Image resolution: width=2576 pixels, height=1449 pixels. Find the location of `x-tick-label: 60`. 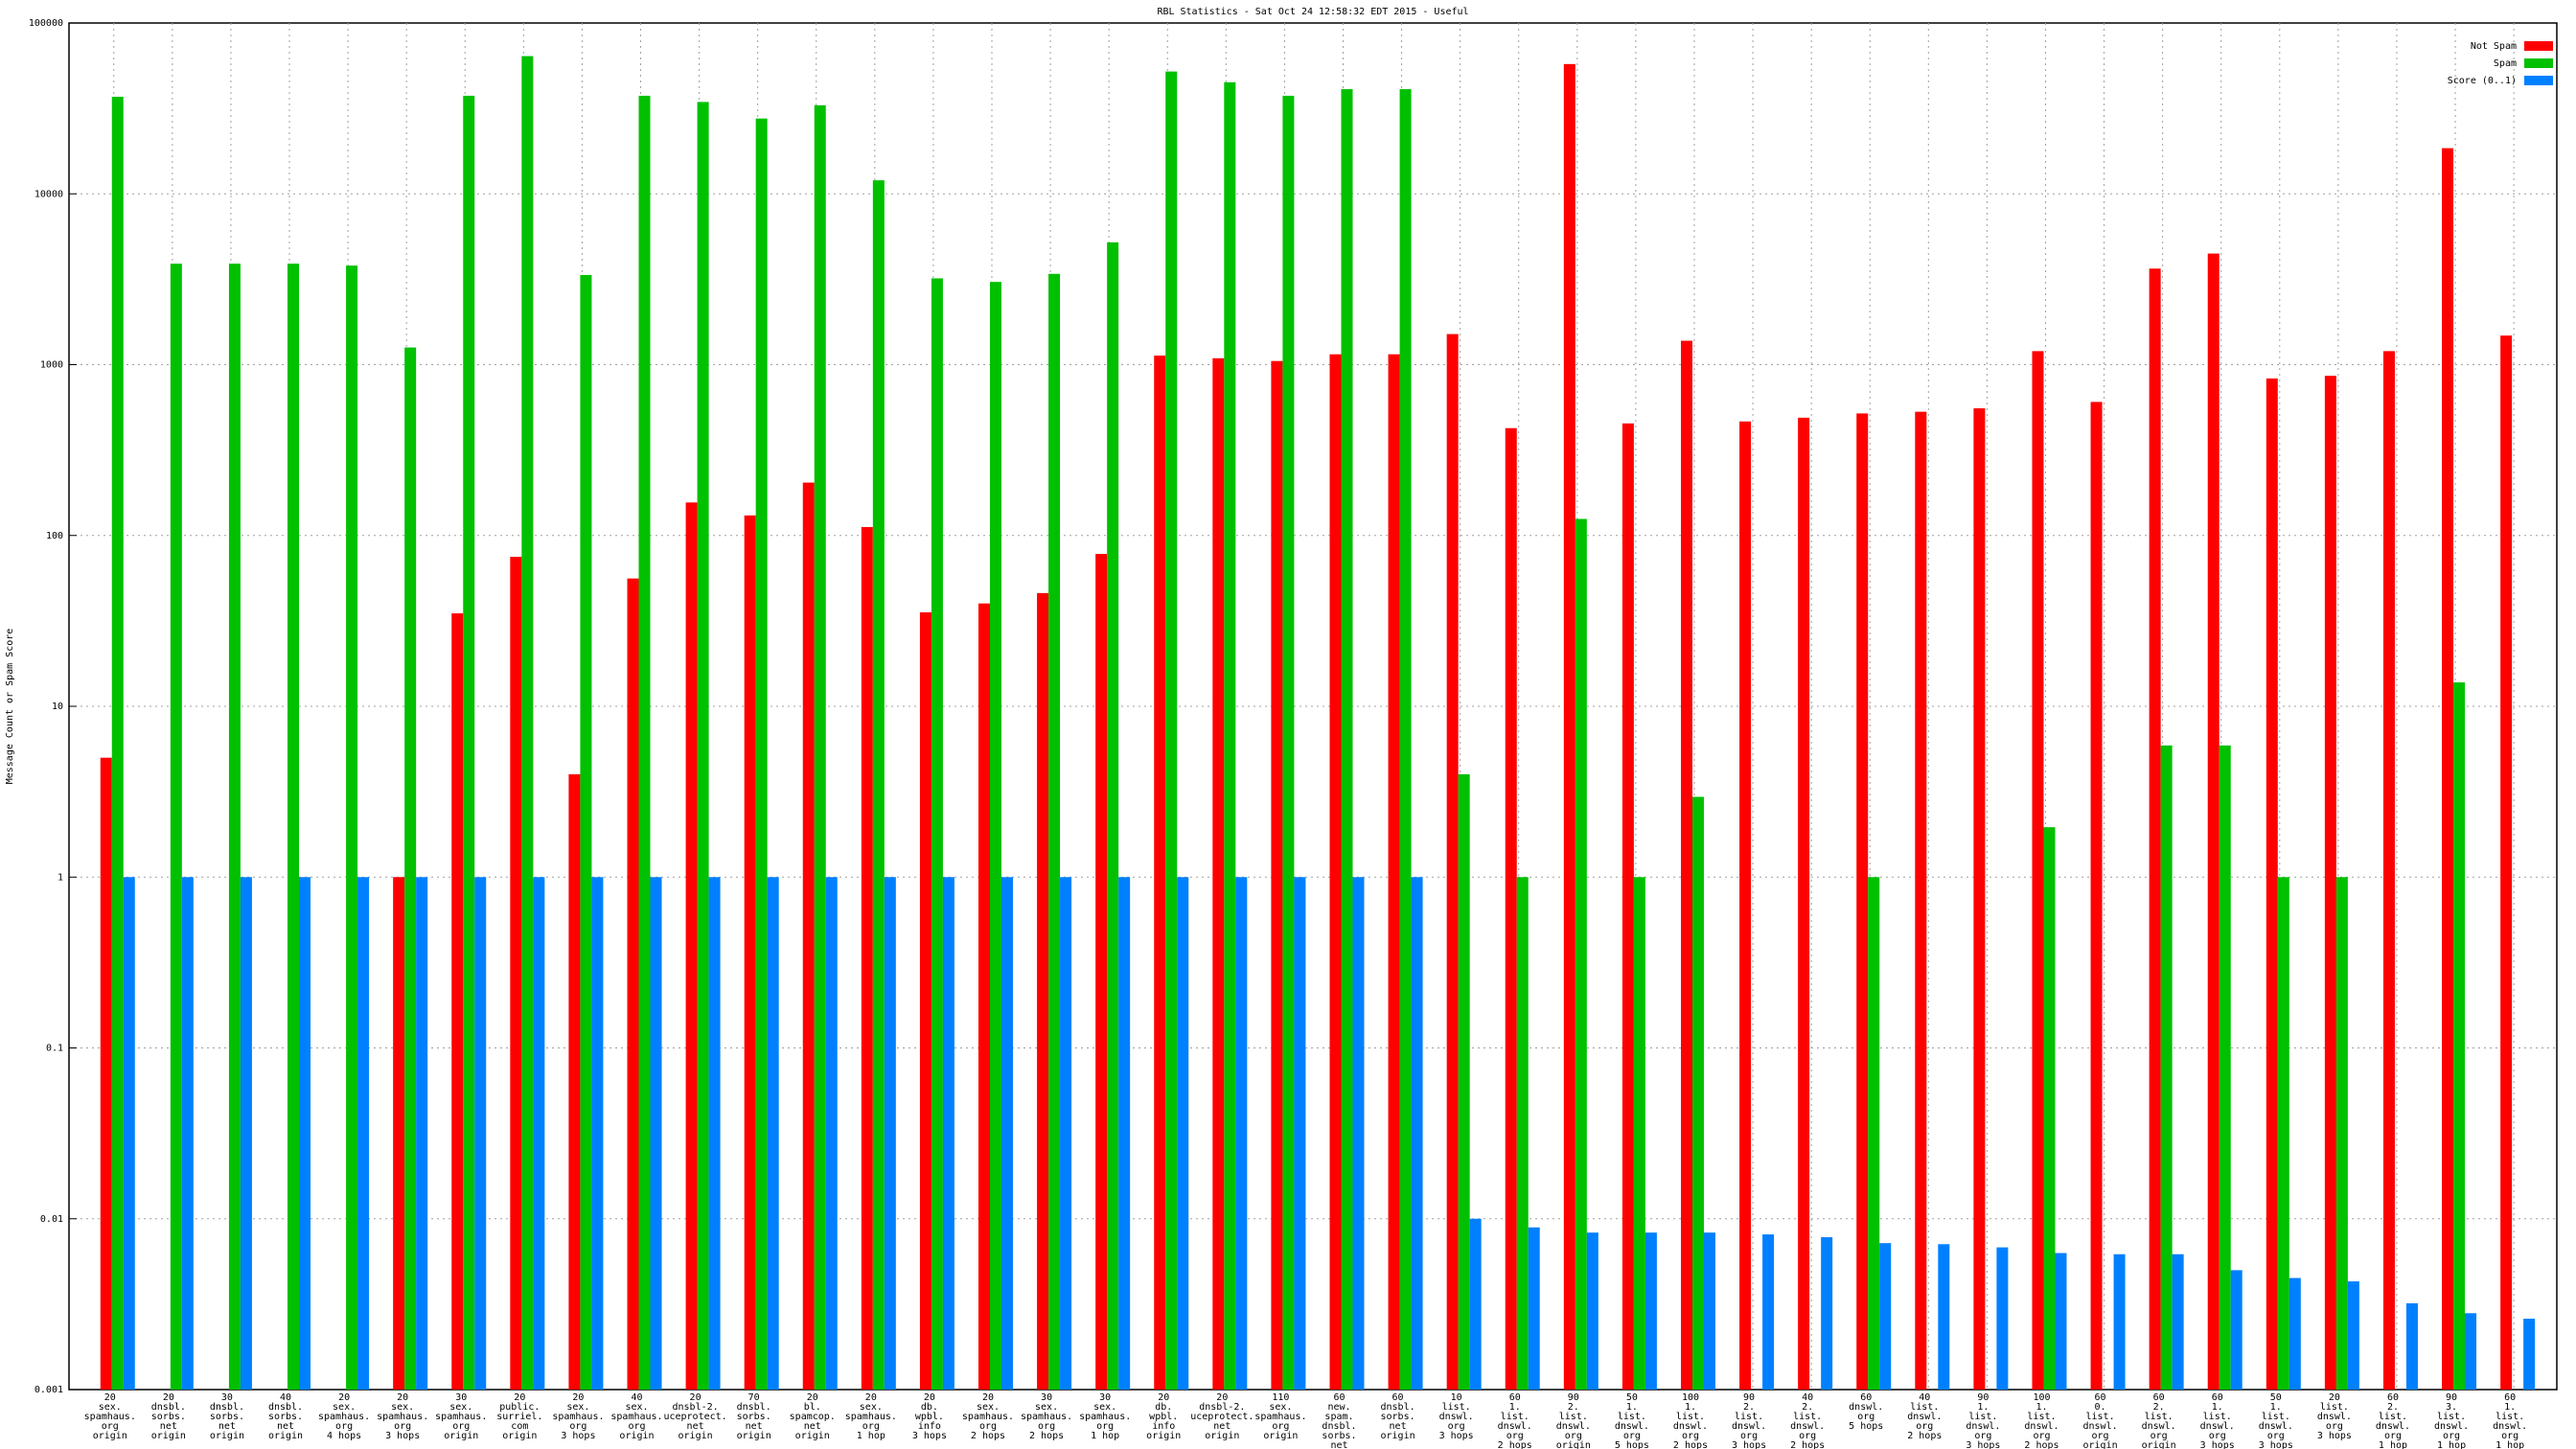

x-tick-label: 60 is located at coordinates (1866, 1397).